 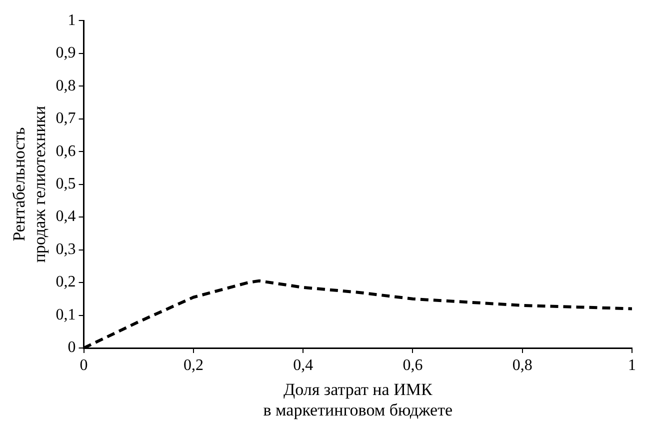 What do you see at coordinates (66, 217) in the screenshot?
I see `y-tick-label: 0,4` at bounding box center [66, 217].